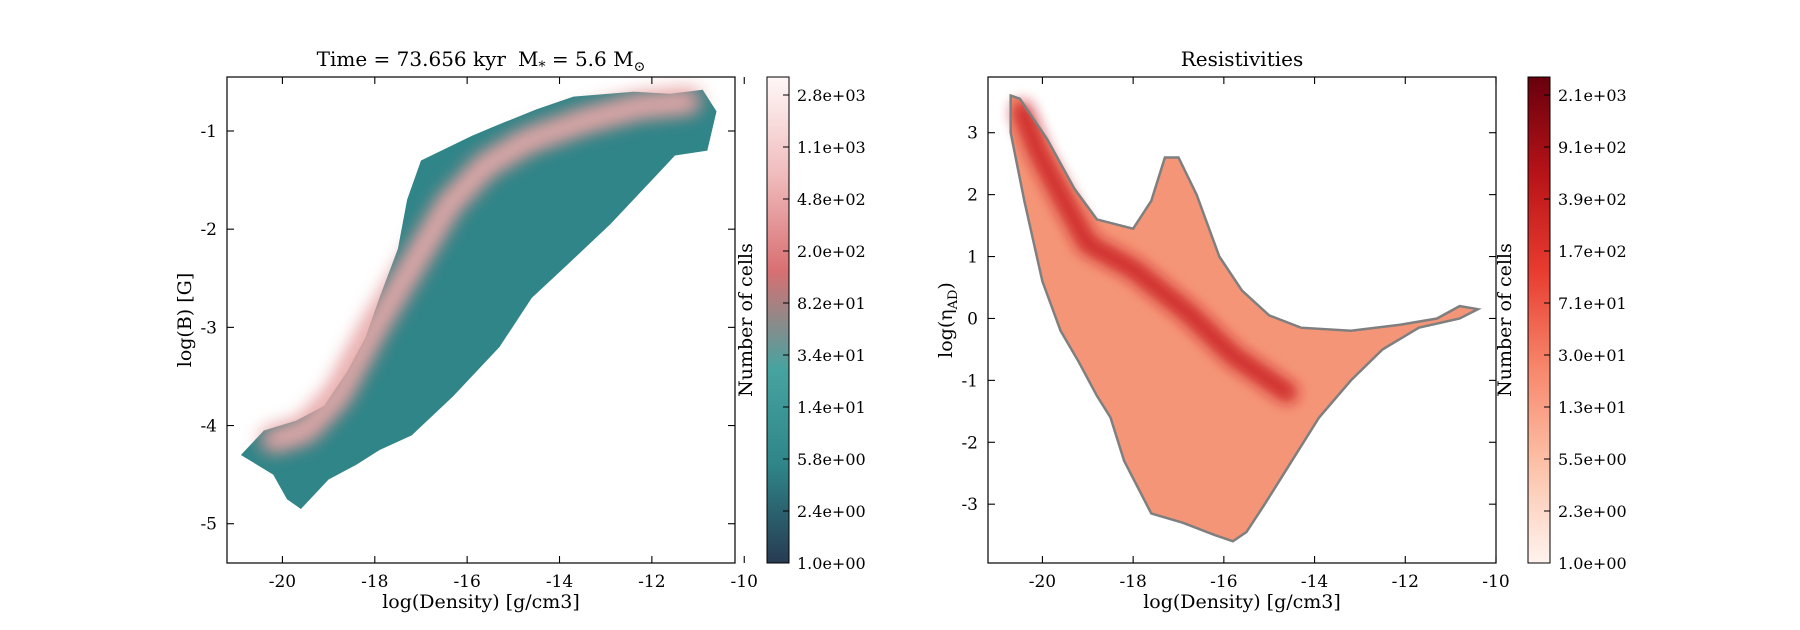 This screenshot has width=1800, height=630. I want to click on right-colorbar-tick-label: 1.7e+02, so click(1592, 251).